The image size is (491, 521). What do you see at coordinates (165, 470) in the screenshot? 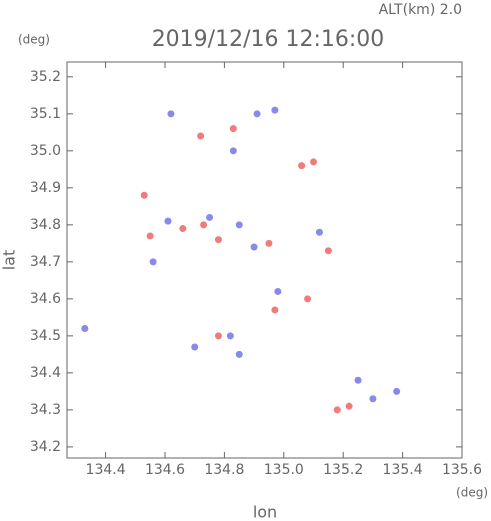
I see `x-tick-label: 134.6` at bounding box center [165, 470].